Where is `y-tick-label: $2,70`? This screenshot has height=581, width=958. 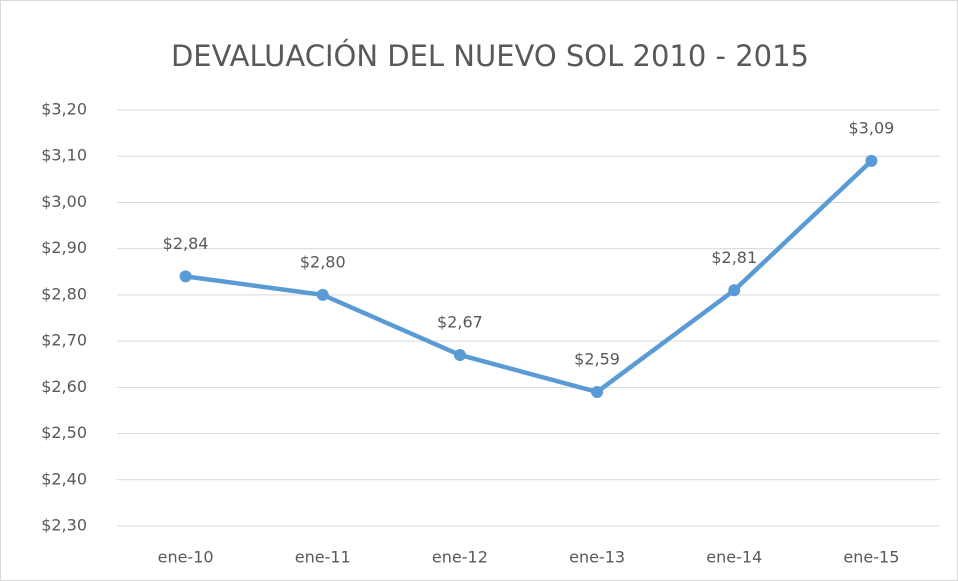
y-tick-label: $2,70 is located at coordinates (64, 340).